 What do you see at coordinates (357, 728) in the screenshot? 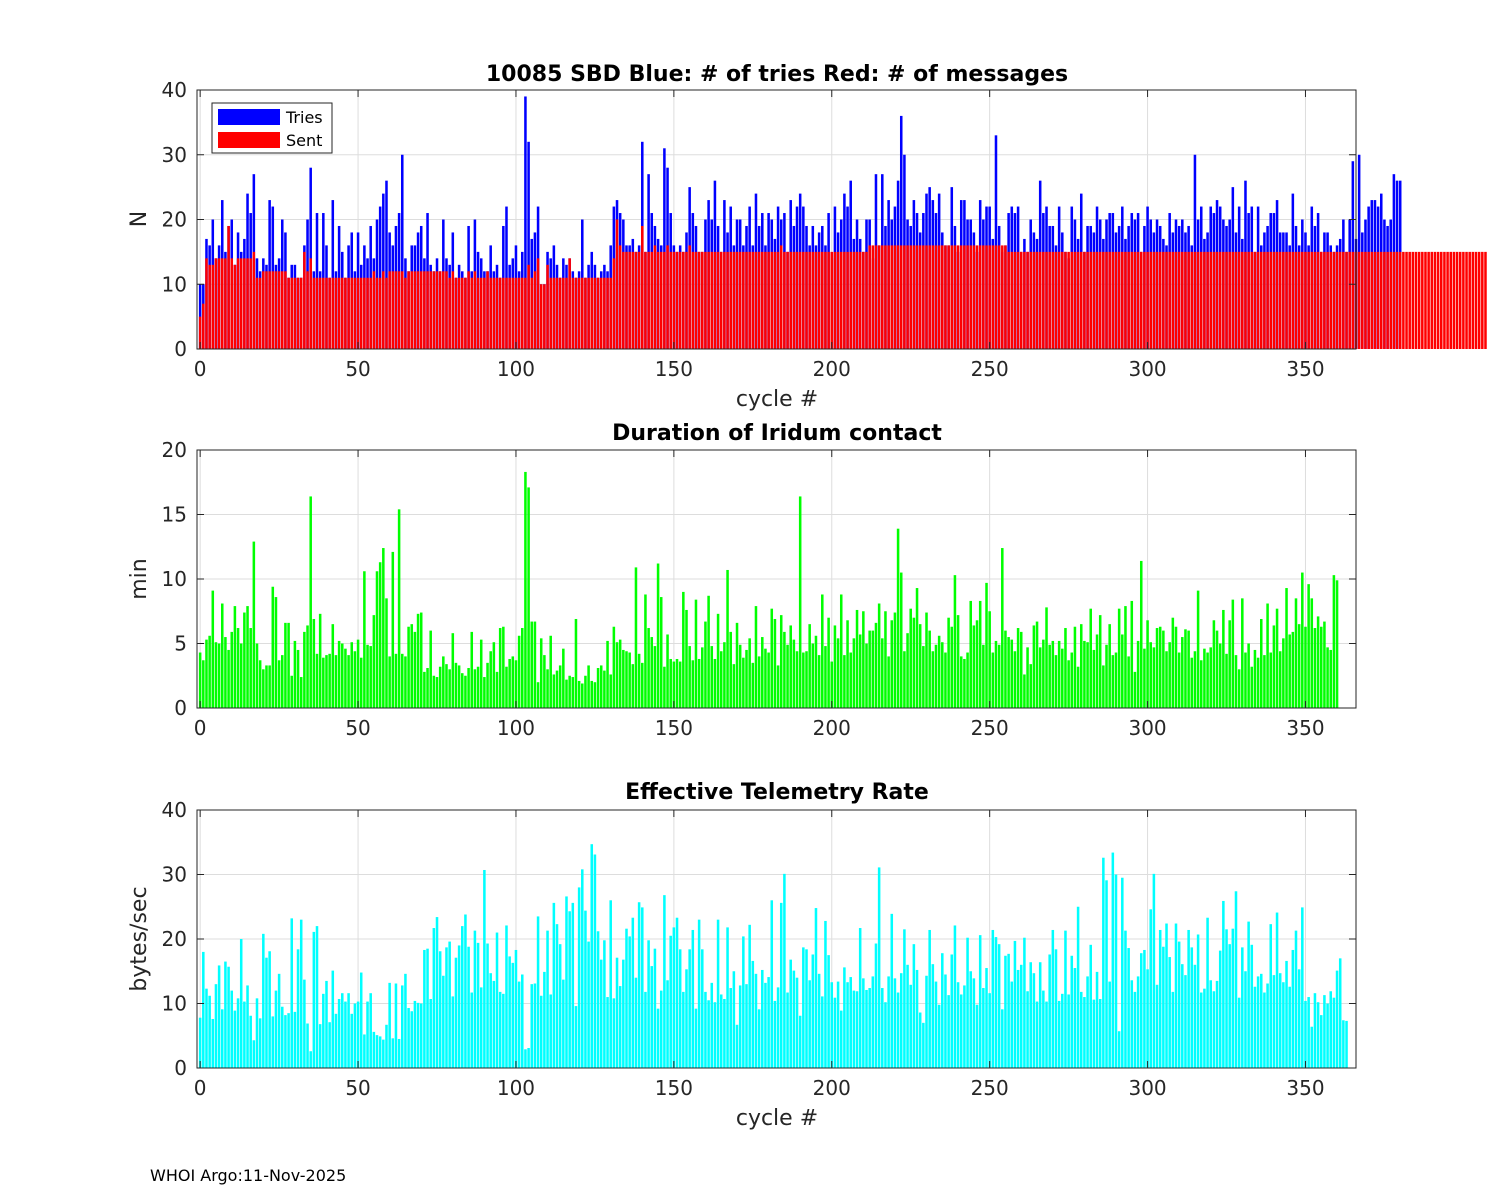
I see `x-tick-label: 50` at bounding box center [357, 728].